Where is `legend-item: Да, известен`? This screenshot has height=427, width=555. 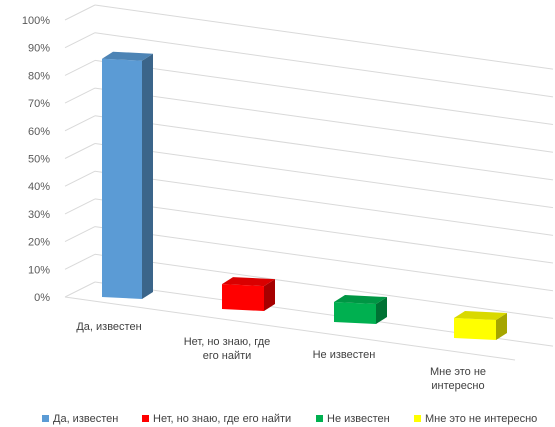
legend-item: Да, известен is located at coordinates (80, 419).